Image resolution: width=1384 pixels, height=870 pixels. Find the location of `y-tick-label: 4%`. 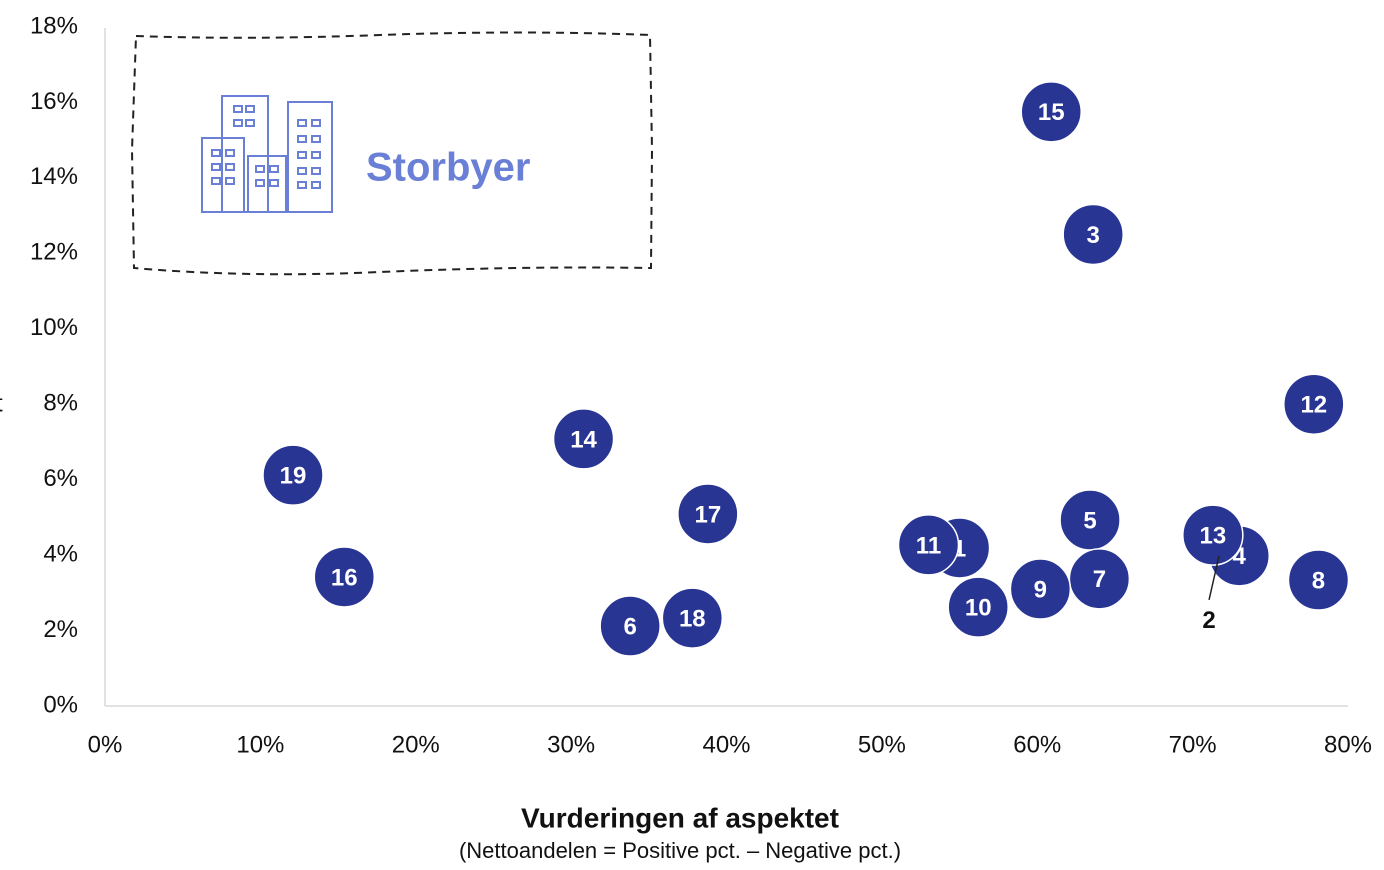

y-tick-label: 4% is located at coordinates (60, 553).